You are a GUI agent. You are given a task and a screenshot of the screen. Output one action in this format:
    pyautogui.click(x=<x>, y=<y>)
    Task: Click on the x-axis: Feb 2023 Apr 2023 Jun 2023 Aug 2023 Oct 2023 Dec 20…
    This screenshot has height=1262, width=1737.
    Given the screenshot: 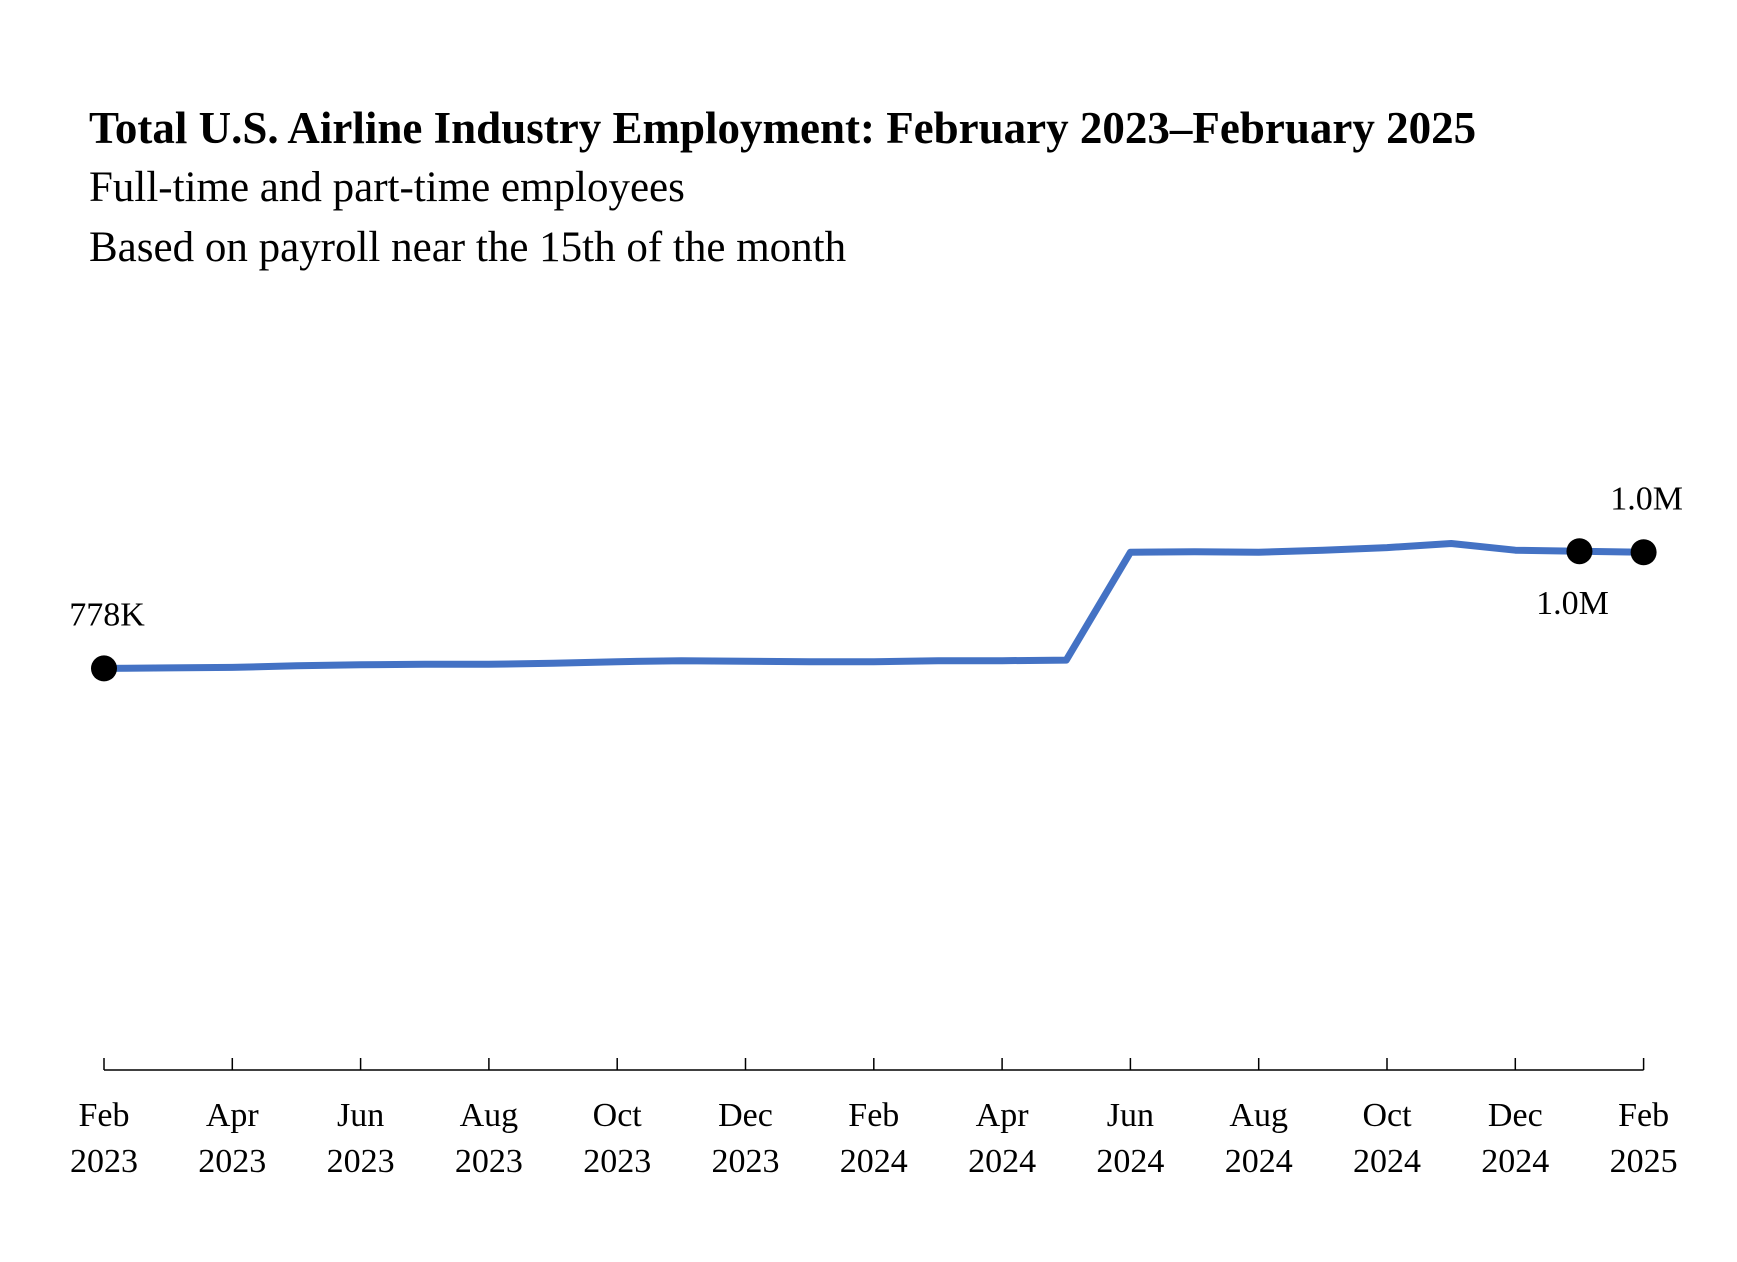 What is the action you would take?
    pyautogui.click(x=874, y=1119)
    